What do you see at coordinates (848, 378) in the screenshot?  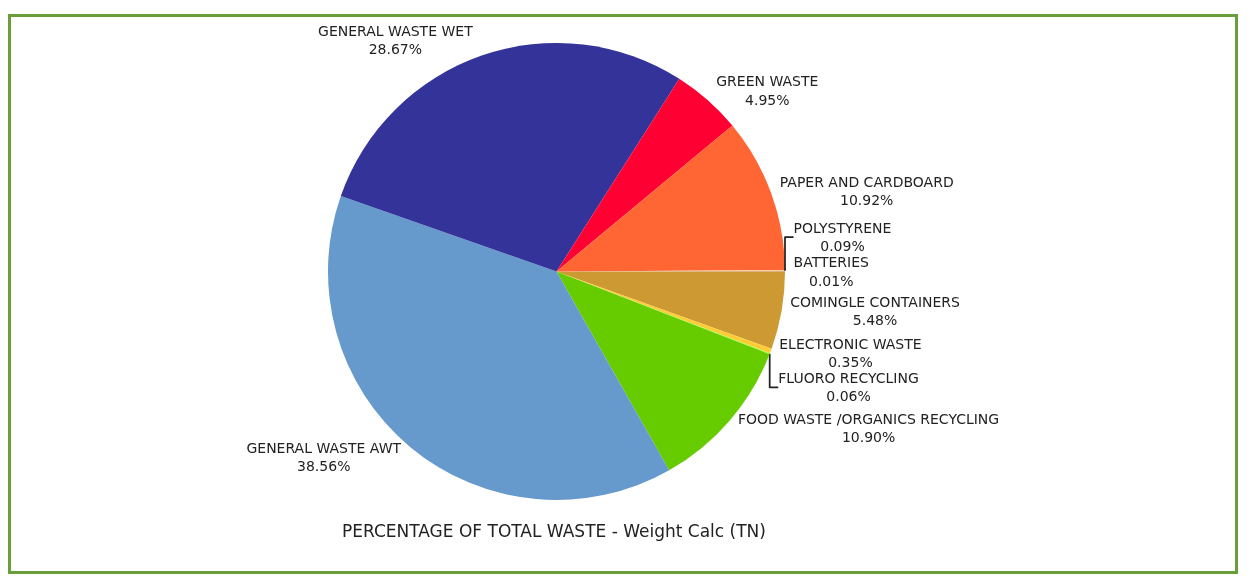 I see `slice-label: FLUORO RECYCLING` at bounding box center [848, 378].